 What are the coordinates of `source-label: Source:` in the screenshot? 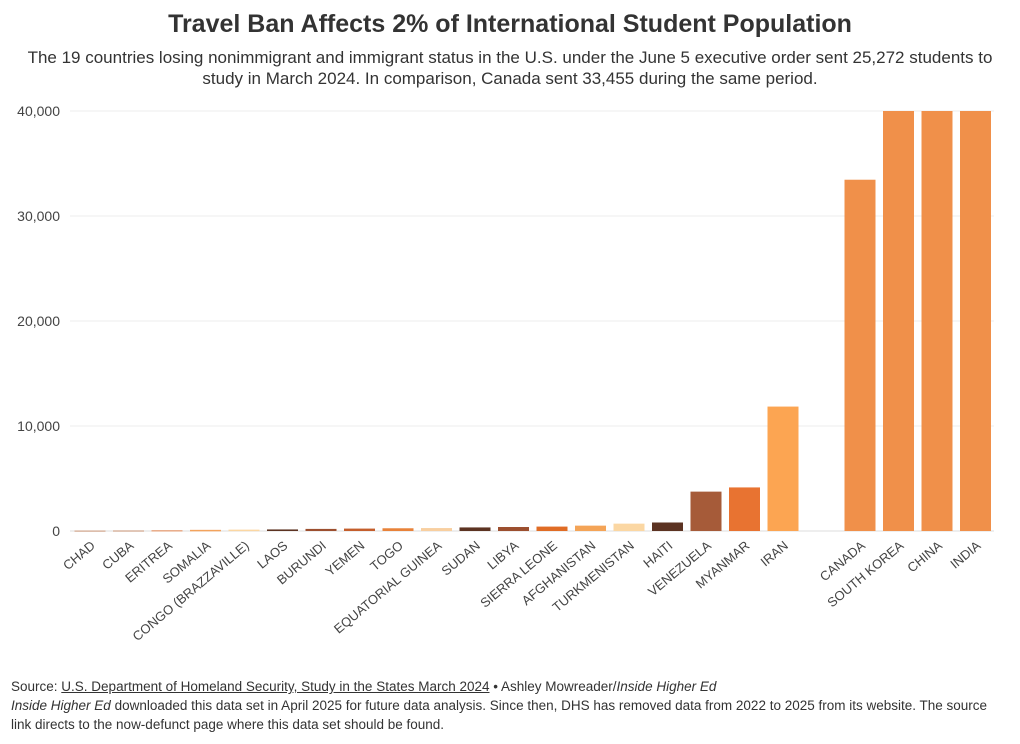 It's located at (34, 686).